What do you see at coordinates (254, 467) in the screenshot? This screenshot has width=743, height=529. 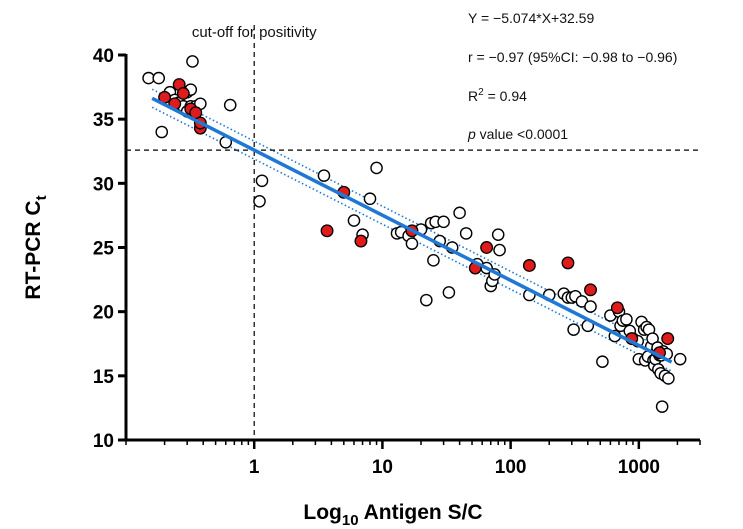 I see `x-tick-label: 1` at bounding box center [254, 467].